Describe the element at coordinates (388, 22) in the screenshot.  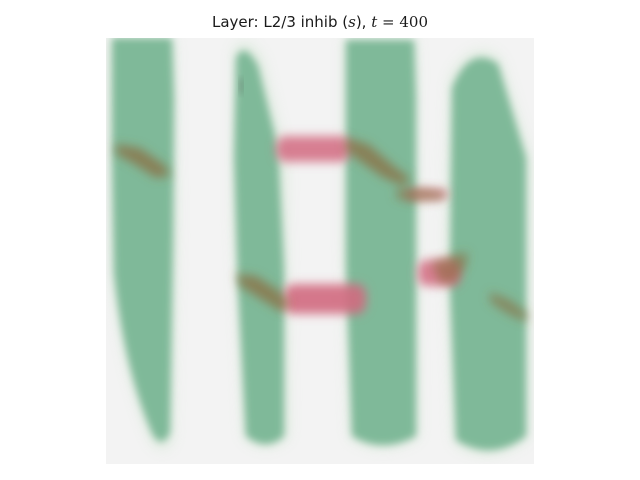
I see `title-eq: =` at that location.